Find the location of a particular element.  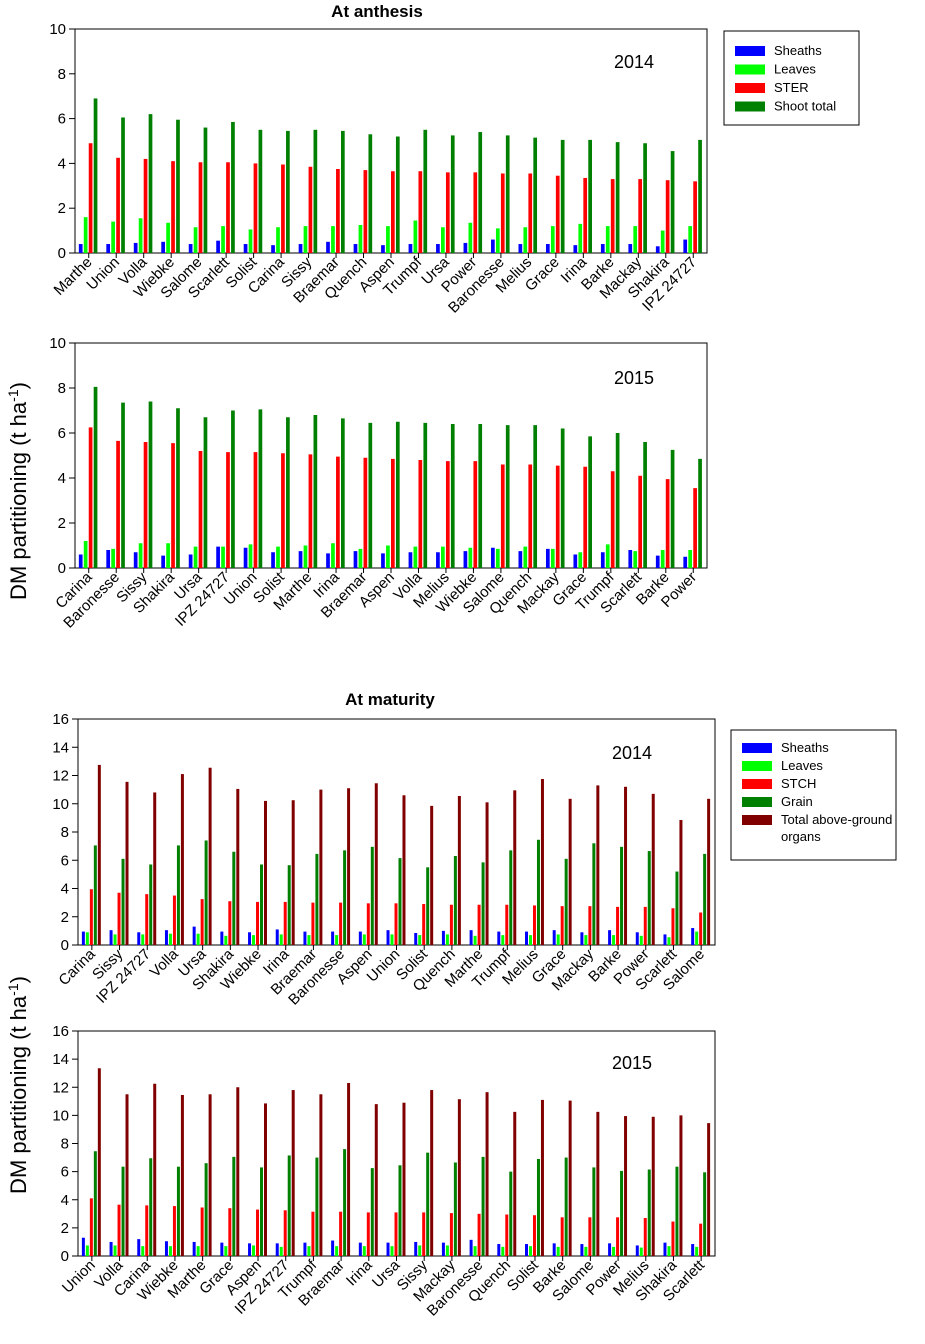

year-label: 2015 is located at coordinates (632, 1063).